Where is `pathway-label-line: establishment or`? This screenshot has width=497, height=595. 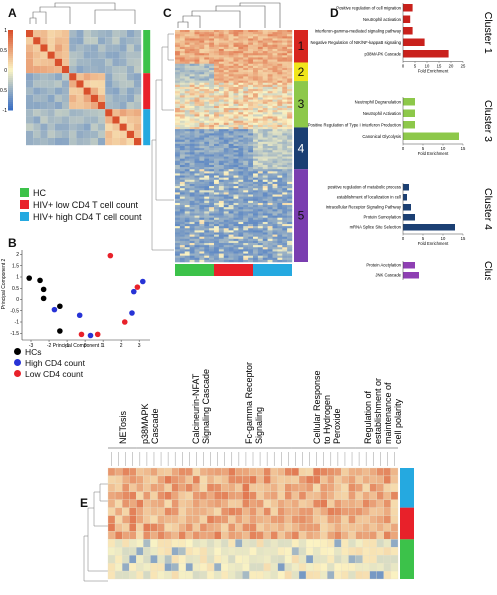
pathway-label-line: establishment or is located at coordinates (378, 411).